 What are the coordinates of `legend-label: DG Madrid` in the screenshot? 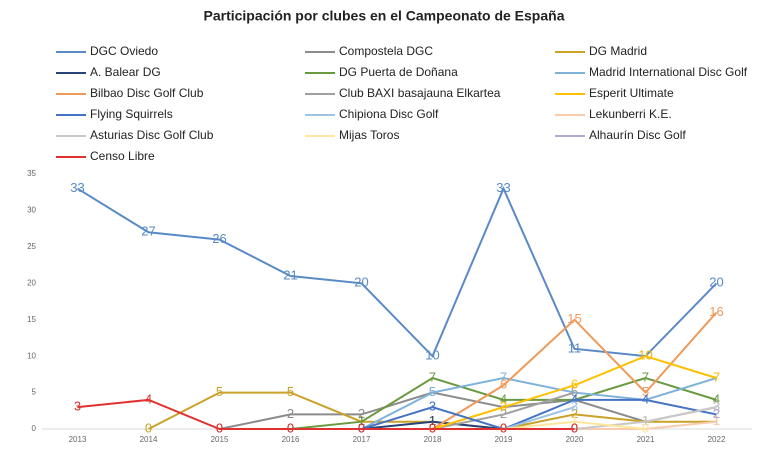 It's located at (618, 51).